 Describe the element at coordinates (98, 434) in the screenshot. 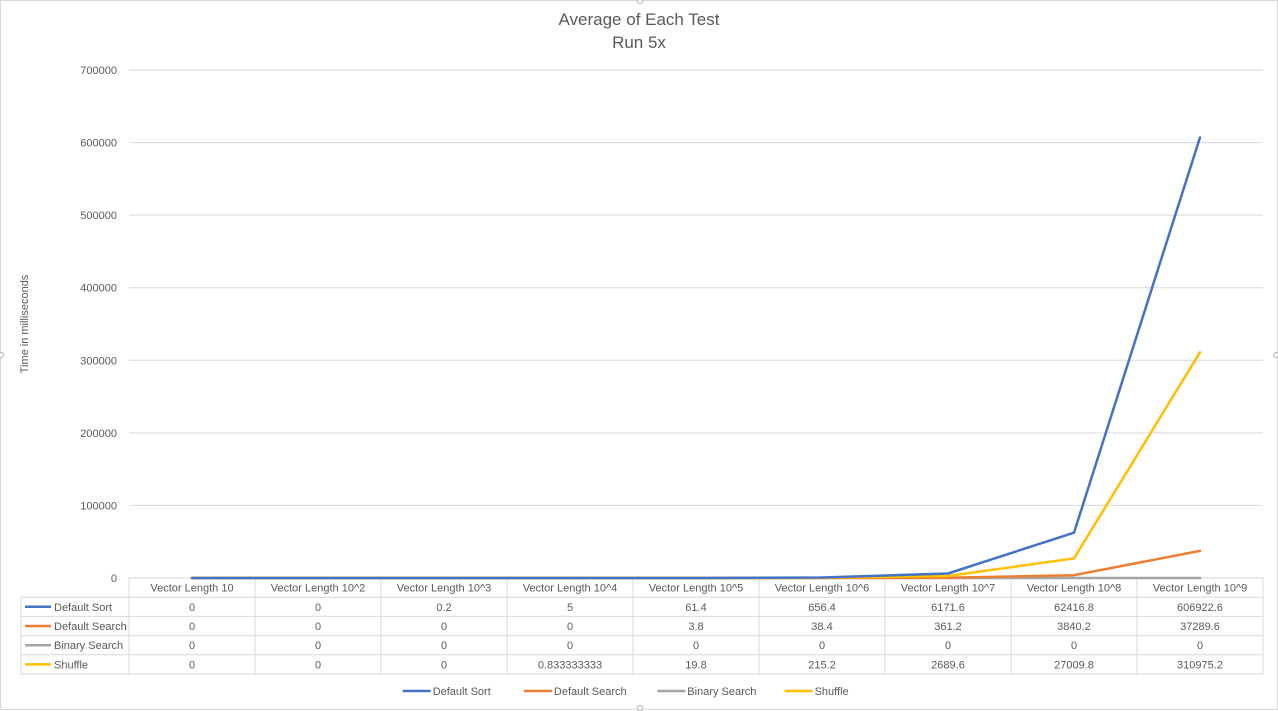

I see `y-tick-label: 200000` at that location.